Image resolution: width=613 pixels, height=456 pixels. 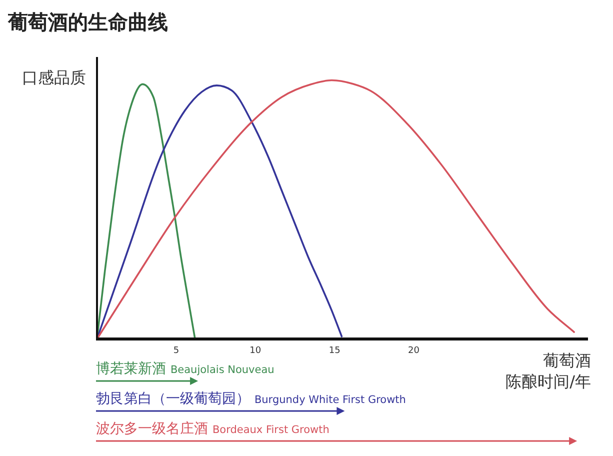 I want to click on chart-title: 葡萄酒的生命曲线, so click(x=87, y=22).